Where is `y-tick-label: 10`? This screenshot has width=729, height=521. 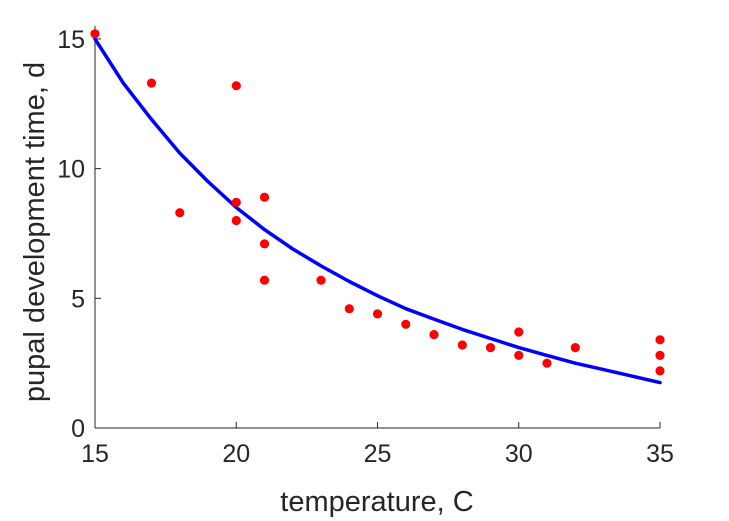 y-tick-label: 10 is located at coordinates (71, 170).